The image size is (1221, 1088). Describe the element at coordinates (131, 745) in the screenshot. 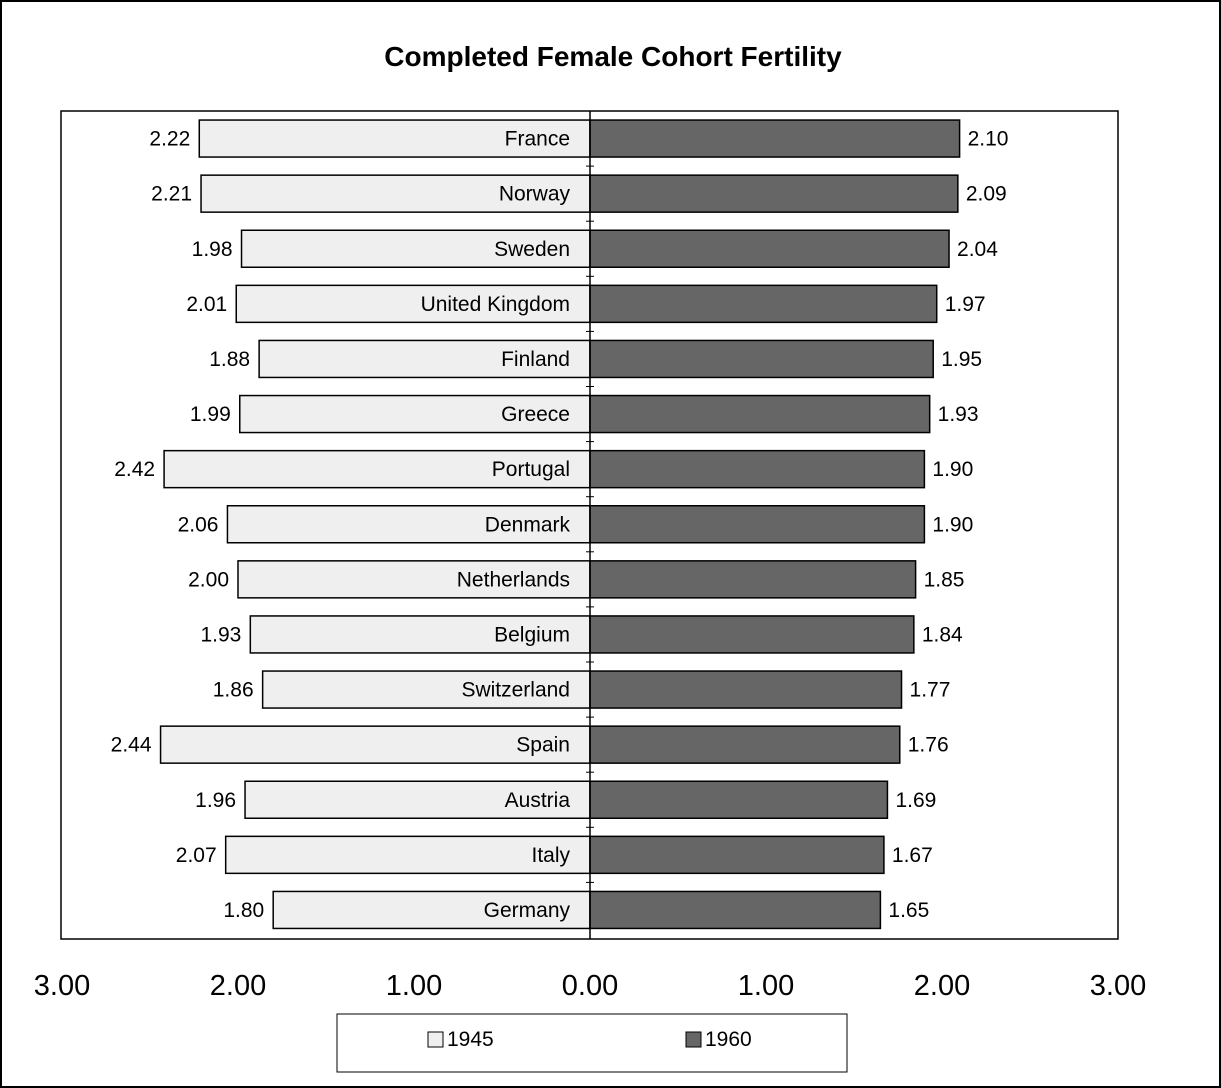

I see `value-label-1945-spain: 2.44` at that location.